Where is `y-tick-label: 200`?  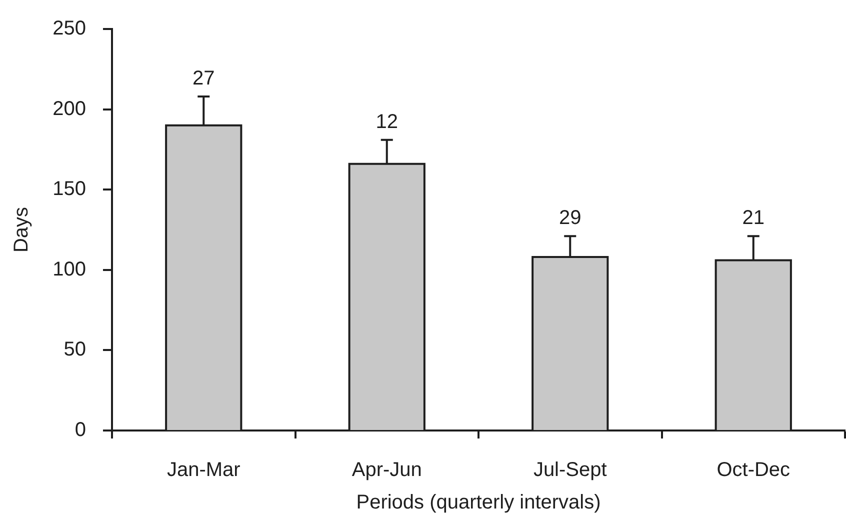
y-tick-label: 200 is located at coordinates (69, 109).